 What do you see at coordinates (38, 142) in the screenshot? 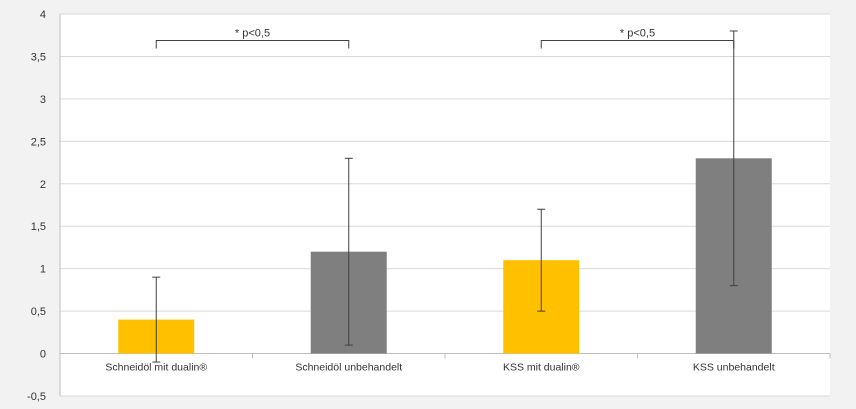
I see `y-tick-label: 2,5` at bounding box center [38, 142].